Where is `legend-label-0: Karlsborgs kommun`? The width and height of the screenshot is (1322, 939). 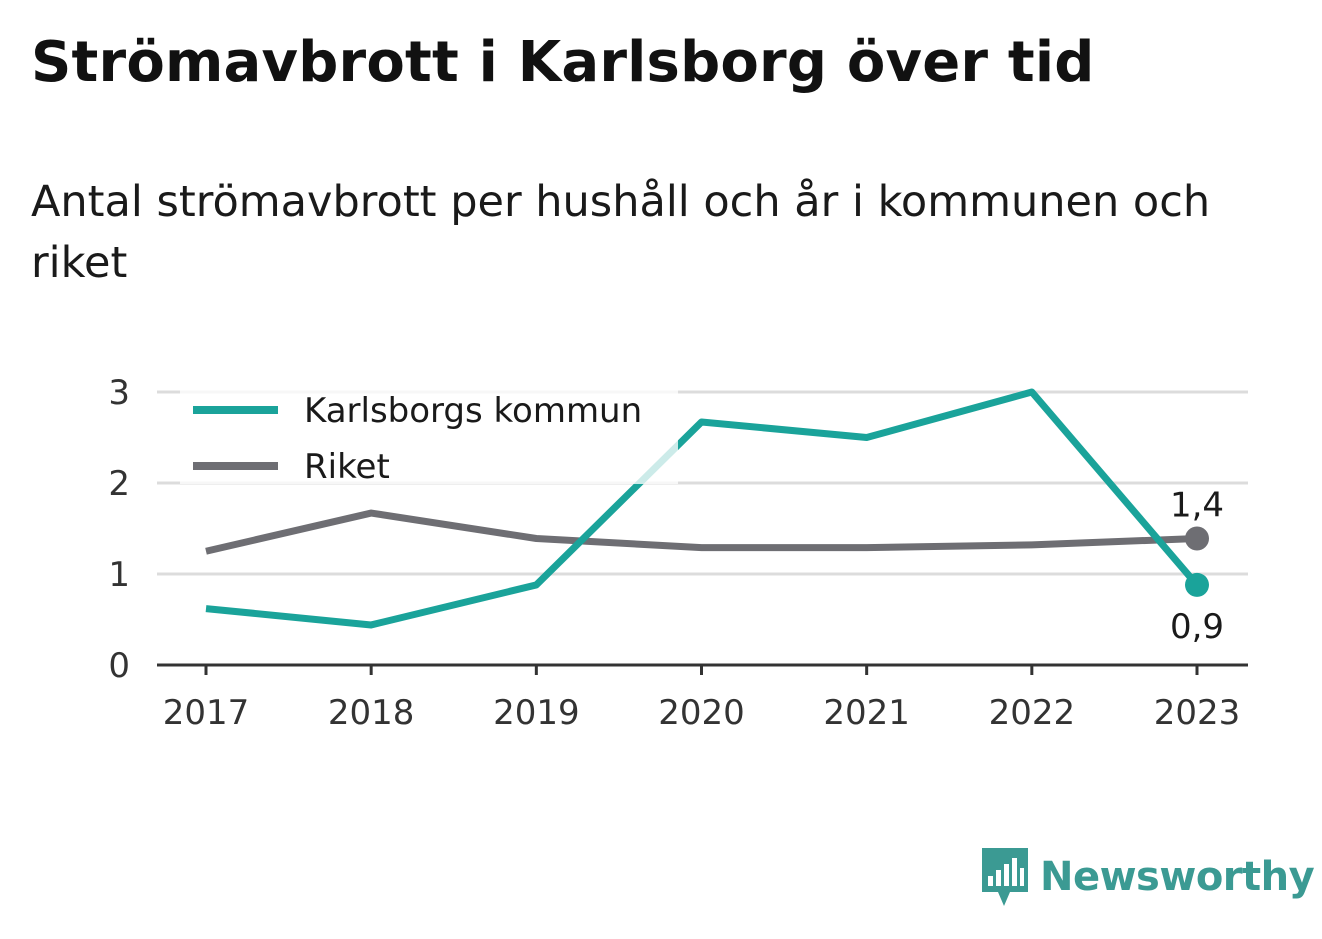
legend-label-0: Karlsborgs kommun is located at coordinates (473, 411).